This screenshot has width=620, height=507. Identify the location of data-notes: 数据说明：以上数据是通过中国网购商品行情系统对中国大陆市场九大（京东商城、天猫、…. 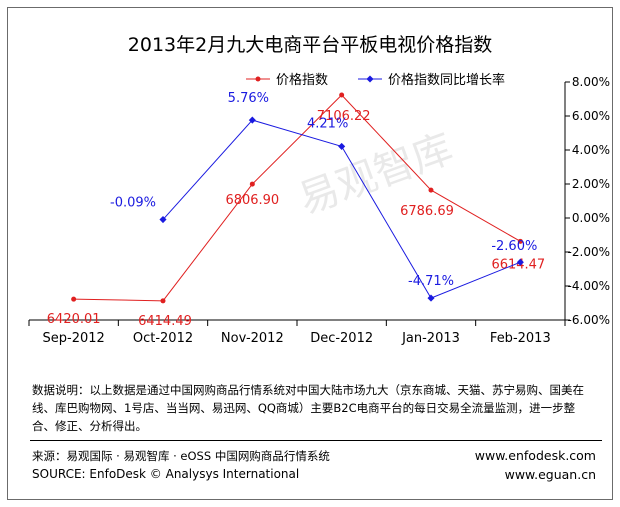
(308, 408).